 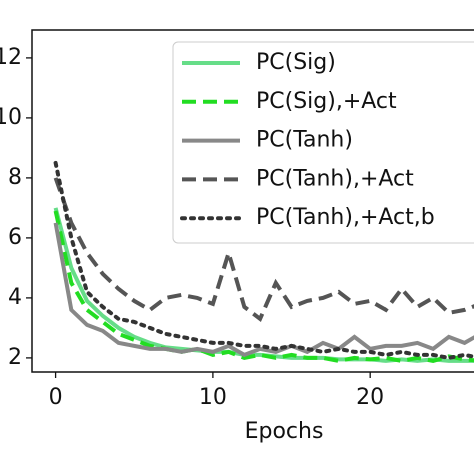 I want to click on legend-label: PC(Tanh),+Act,b, so click(x=345, y=217).